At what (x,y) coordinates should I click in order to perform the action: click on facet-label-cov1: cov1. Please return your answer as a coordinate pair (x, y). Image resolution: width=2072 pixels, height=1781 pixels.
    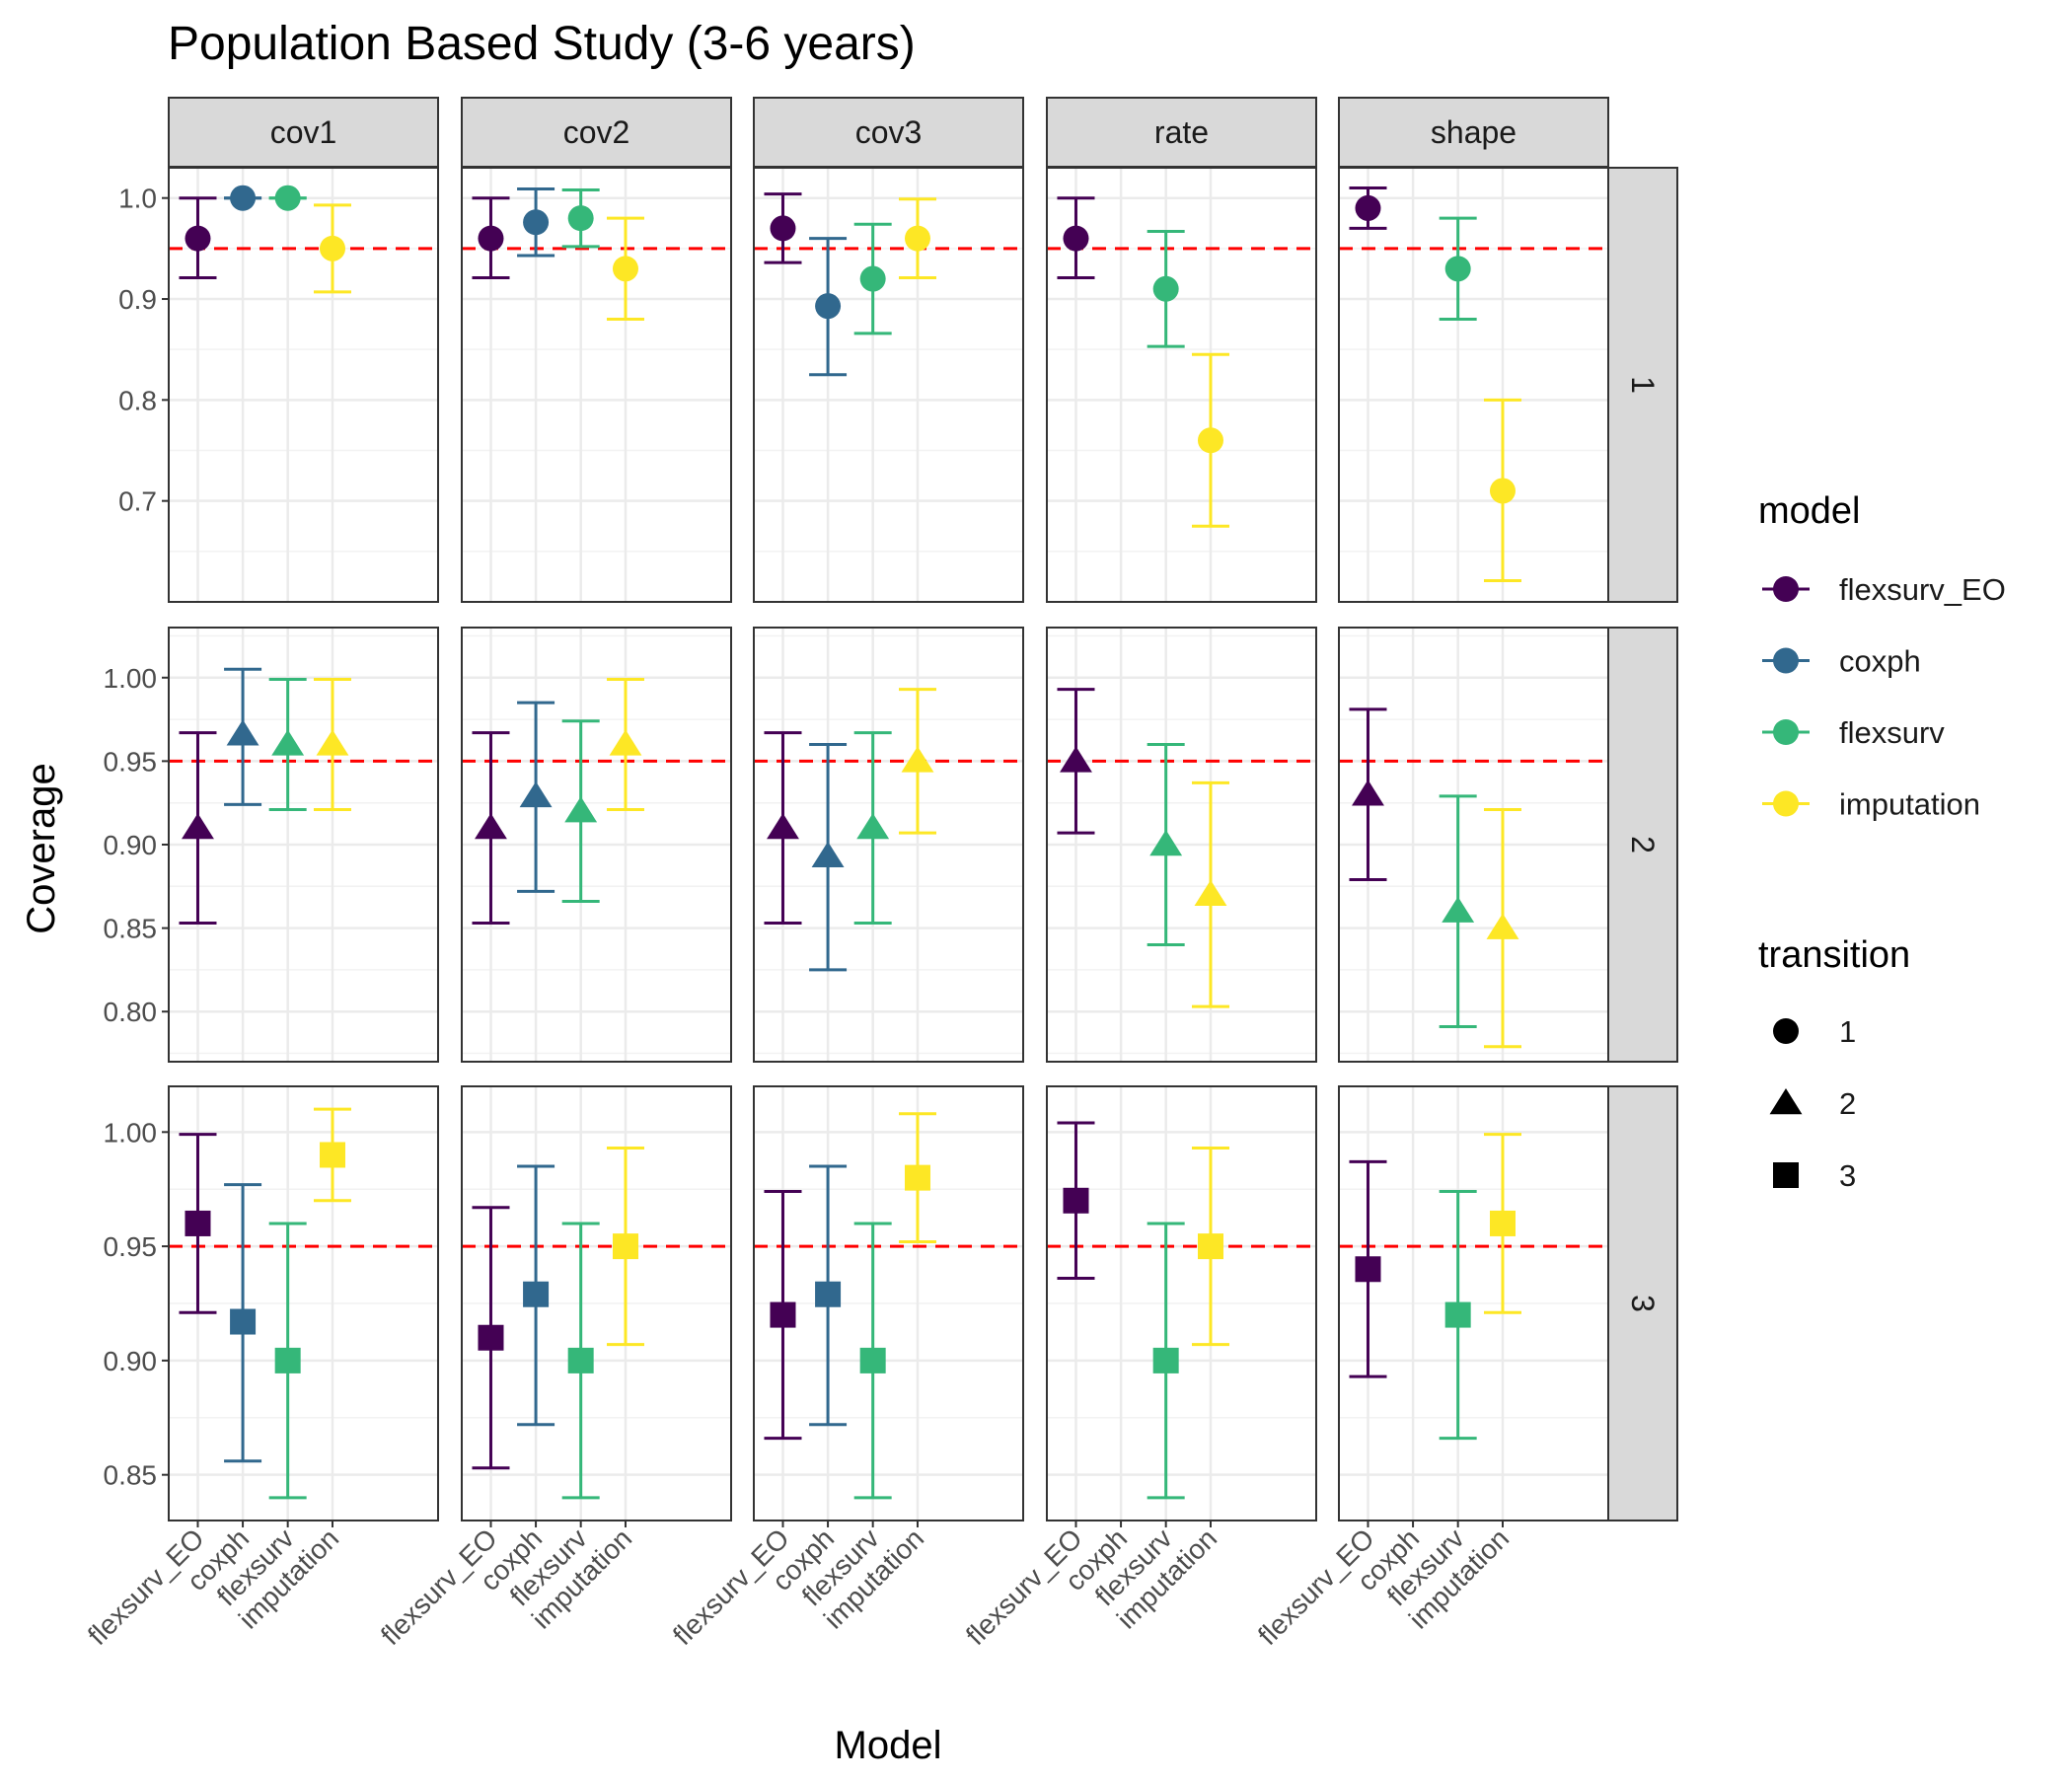
    Looking at the image, I should click on (303, 132).